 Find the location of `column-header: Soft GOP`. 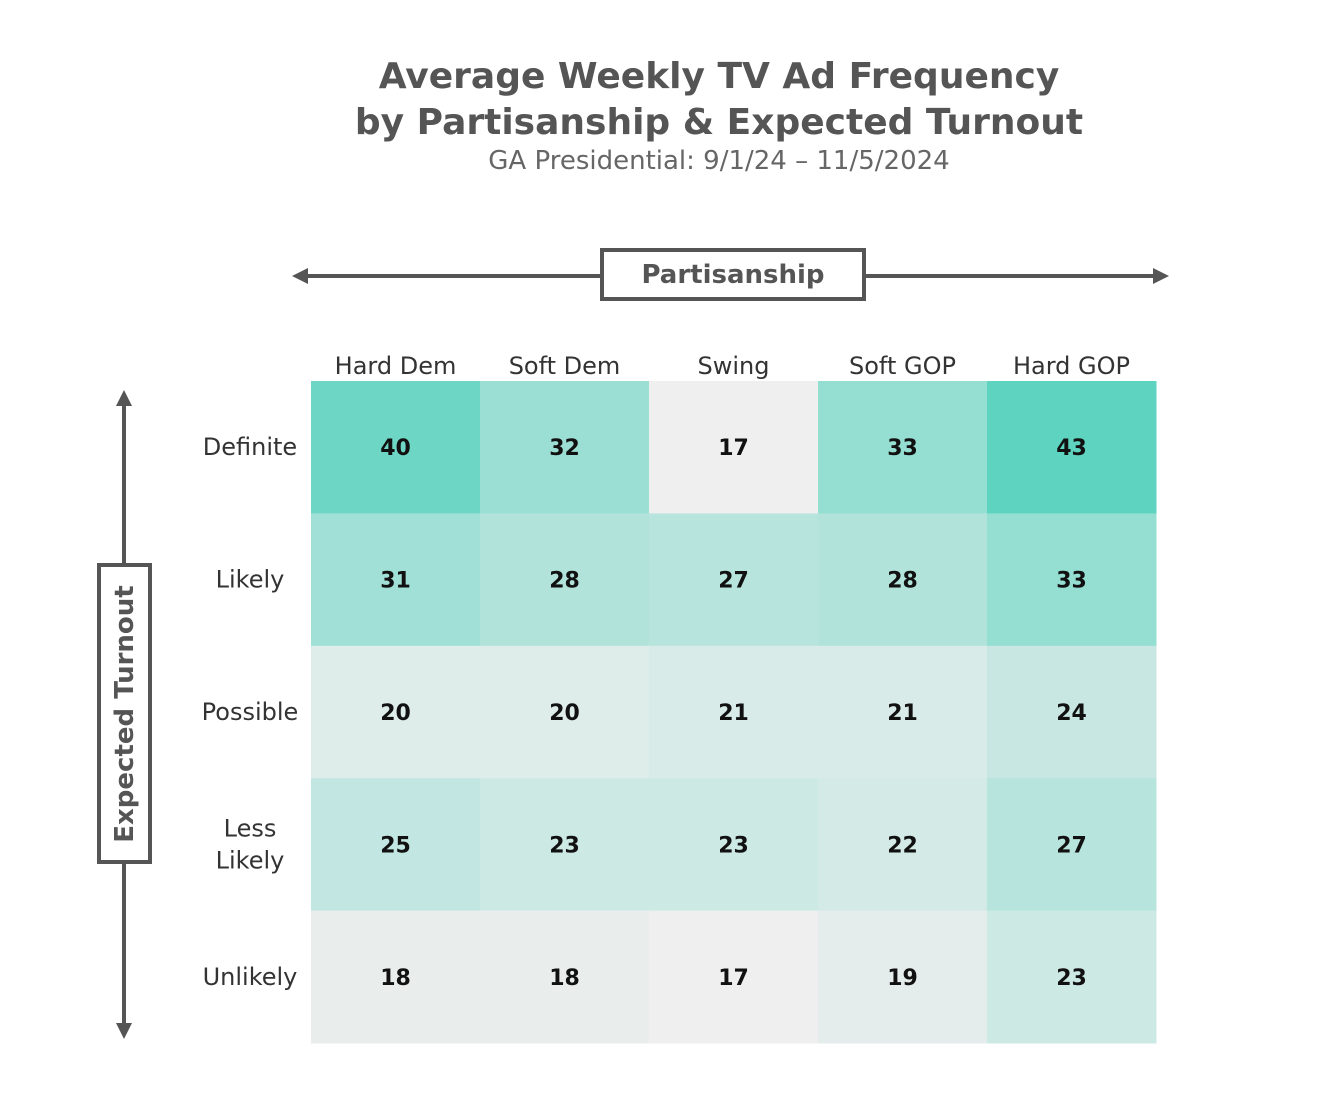

column-header: Soft GOP is located at coordinates (902, 366).